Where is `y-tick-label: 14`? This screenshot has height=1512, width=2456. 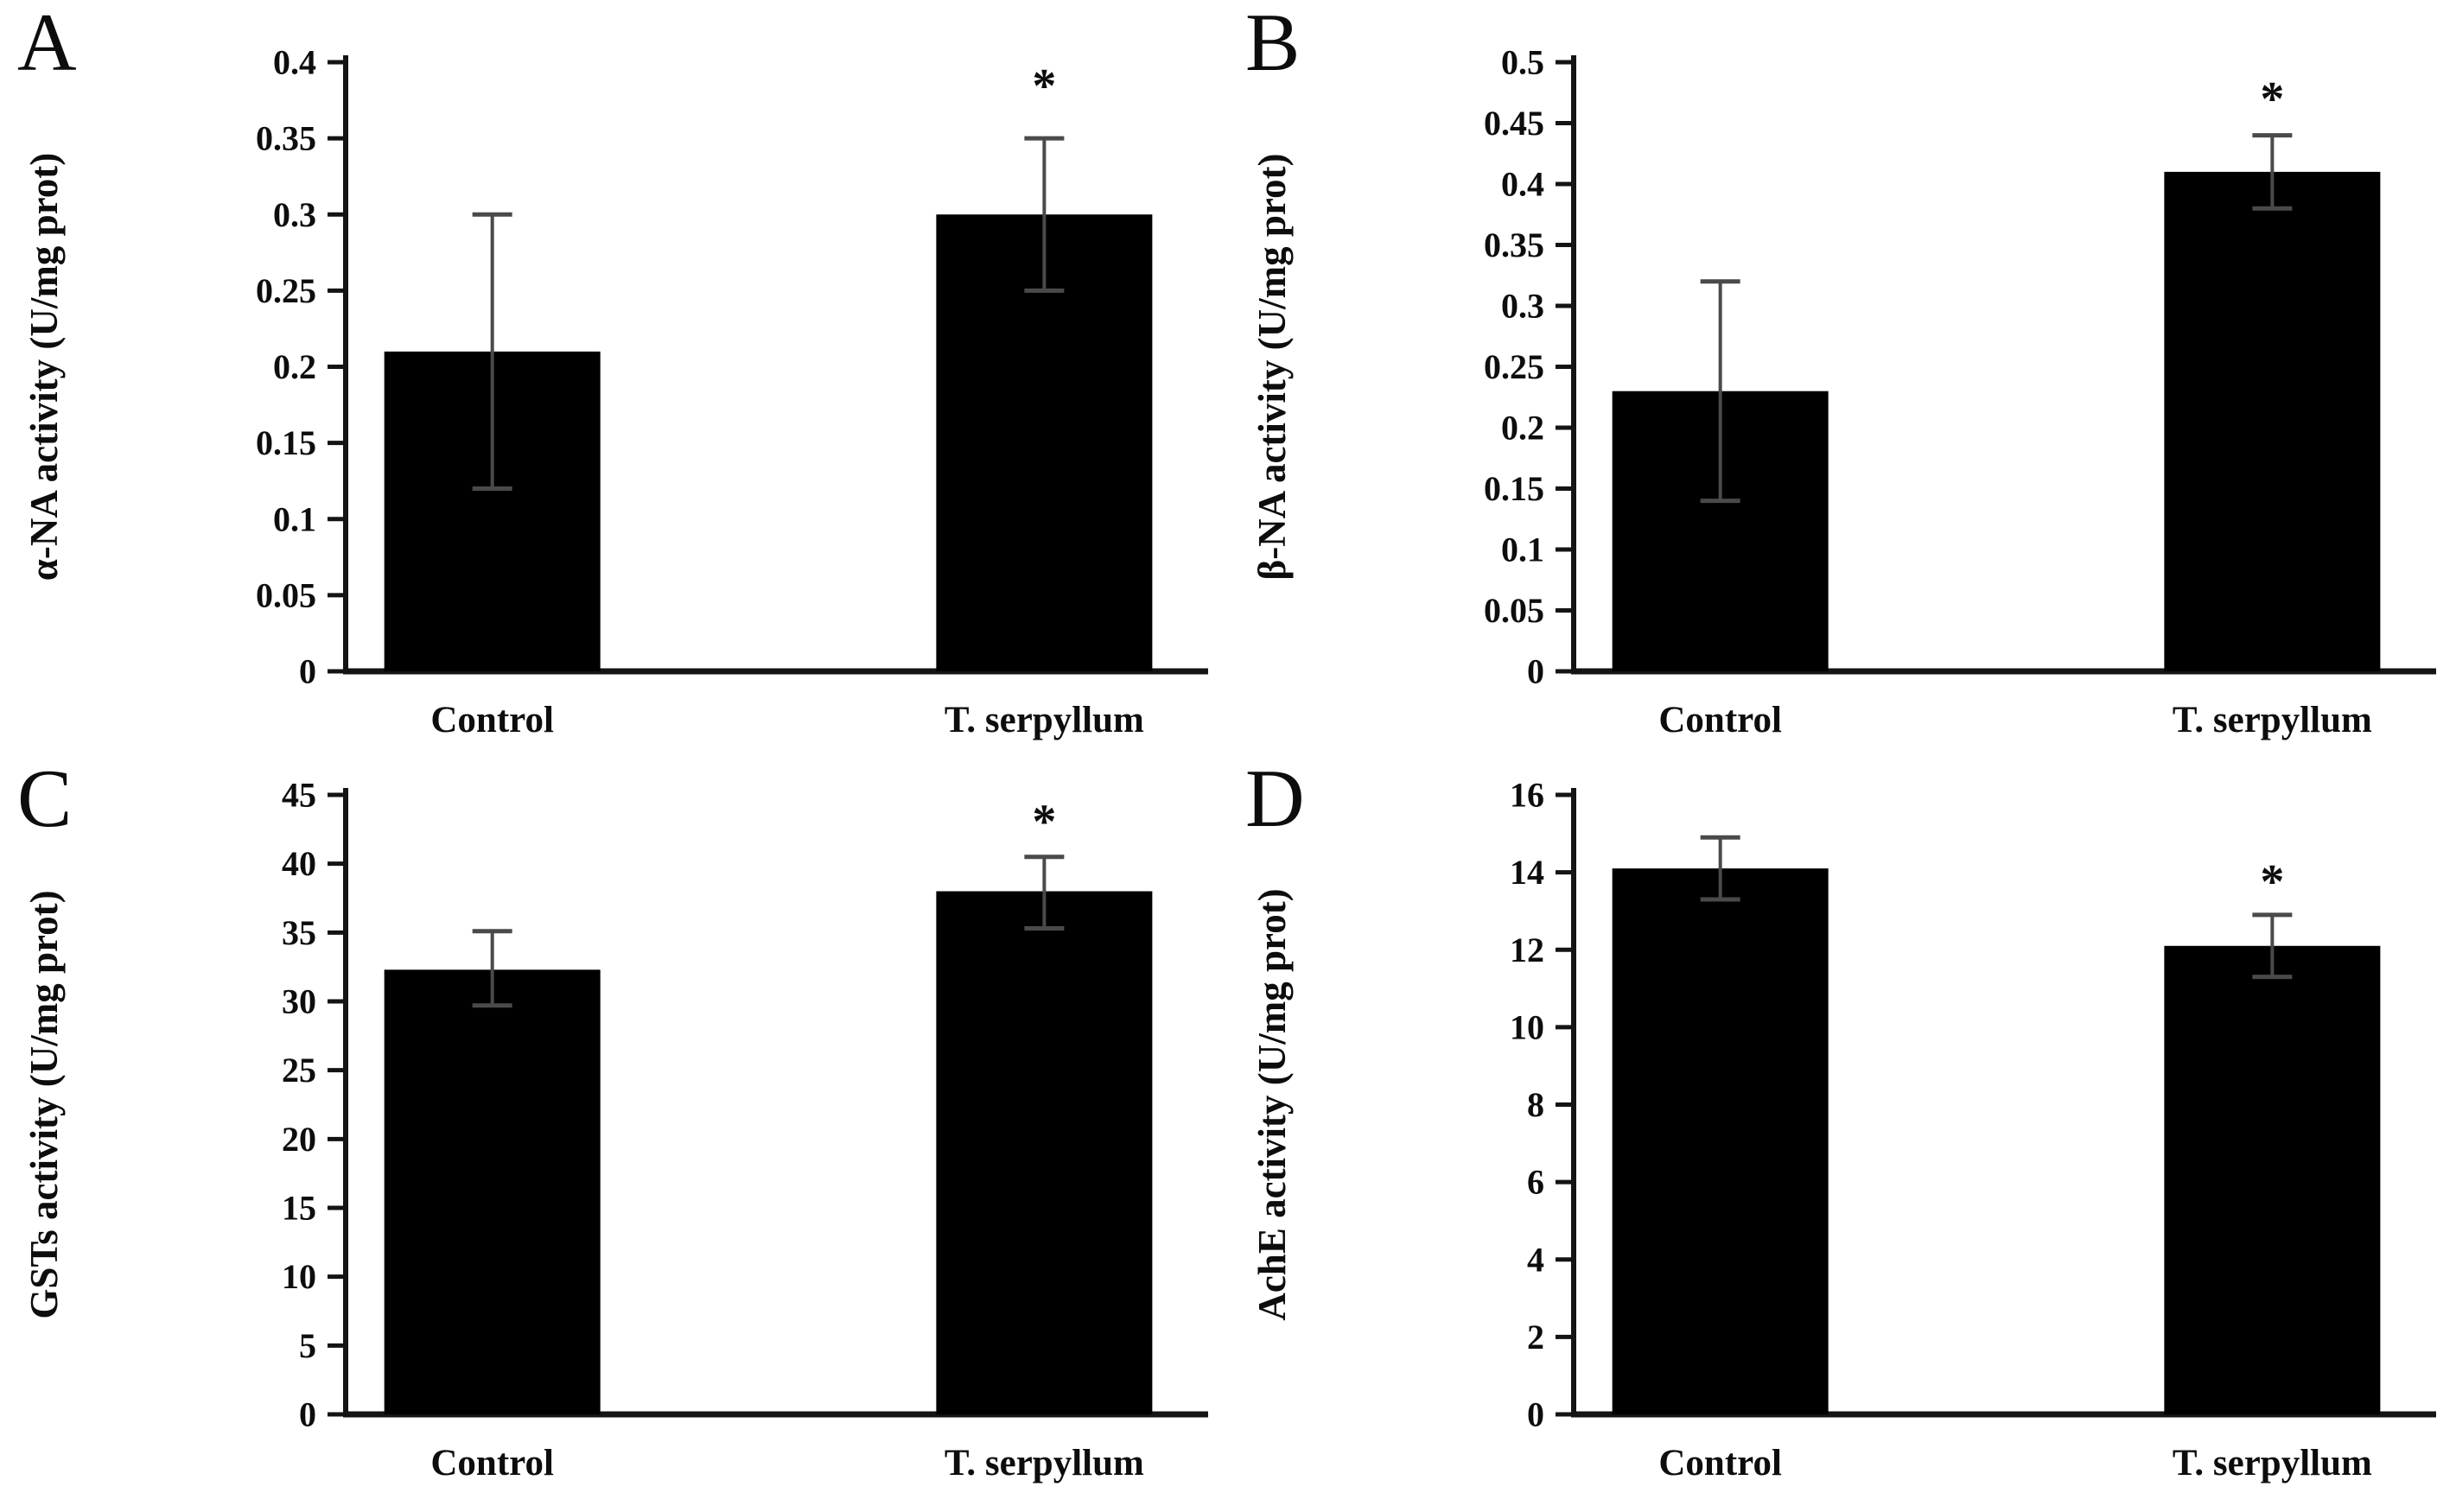 y-tick-label: 14 is located at coordinates (1527, 873).